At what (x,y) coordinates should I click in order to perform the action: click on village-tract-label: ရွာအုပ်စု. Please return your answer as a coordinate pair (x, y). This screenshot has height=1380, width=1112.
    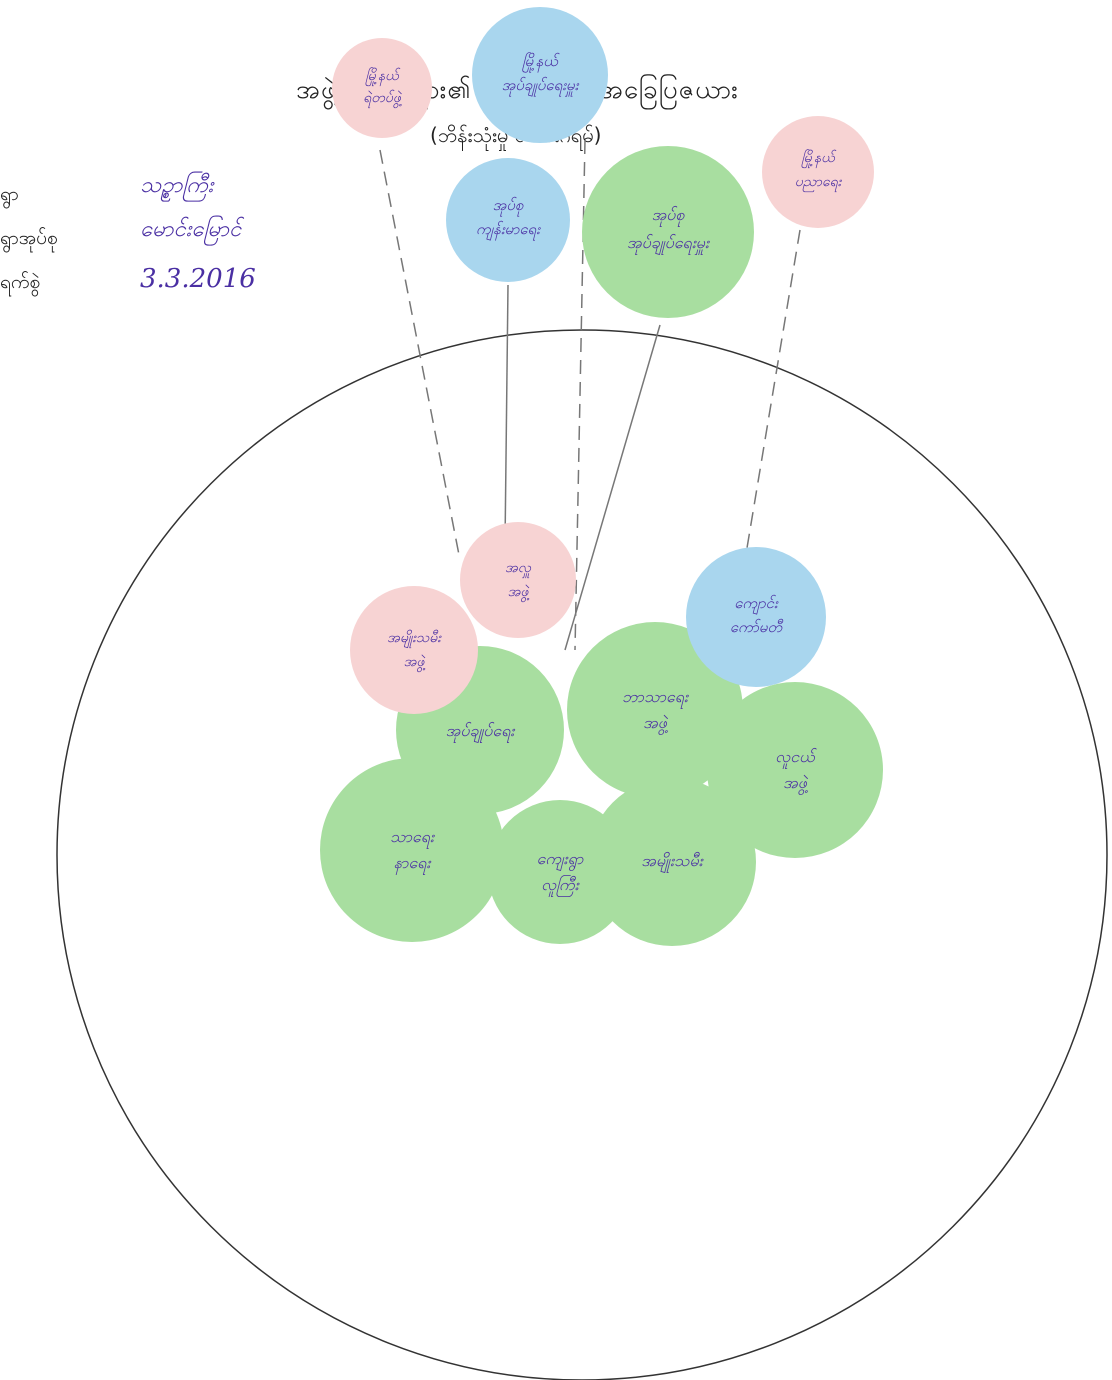
    Looking at the image, I should click on (29, 238).